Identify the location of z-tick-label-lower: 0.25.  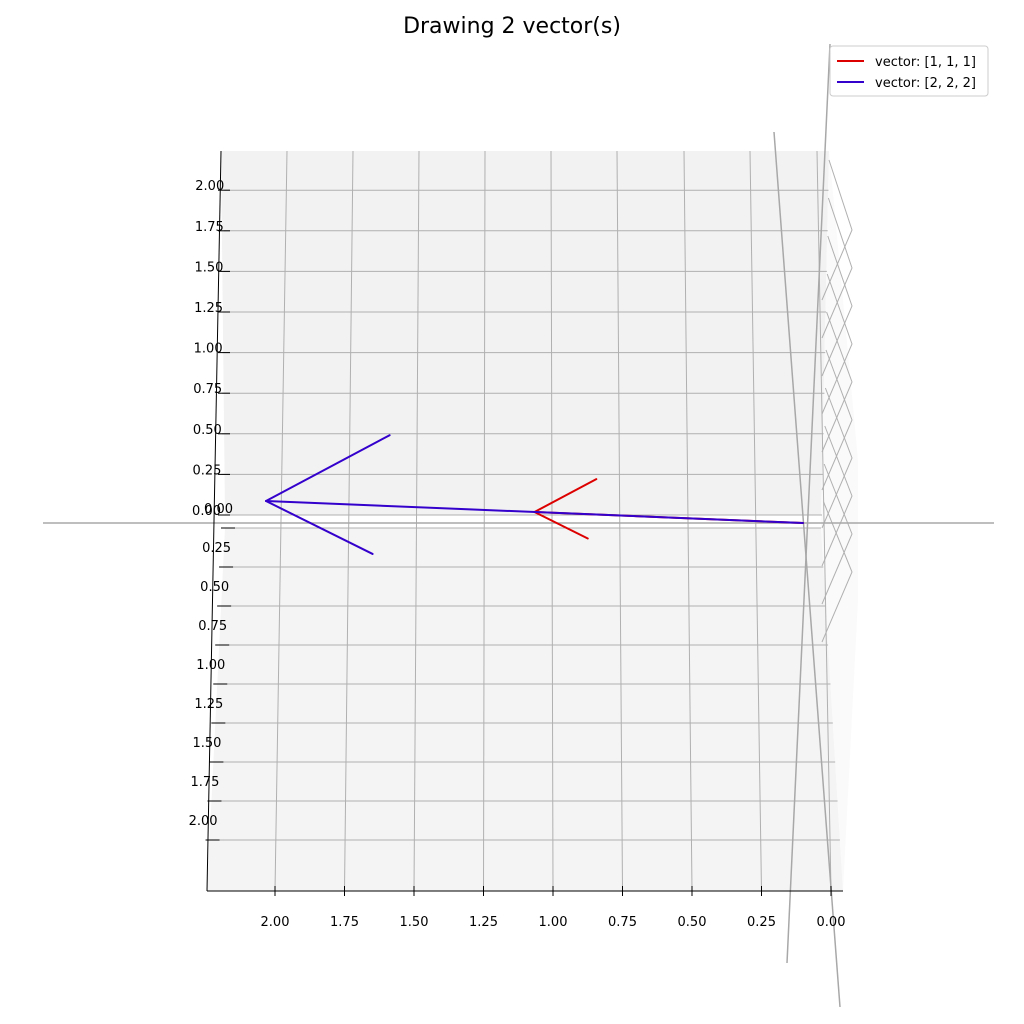
(216, 548).